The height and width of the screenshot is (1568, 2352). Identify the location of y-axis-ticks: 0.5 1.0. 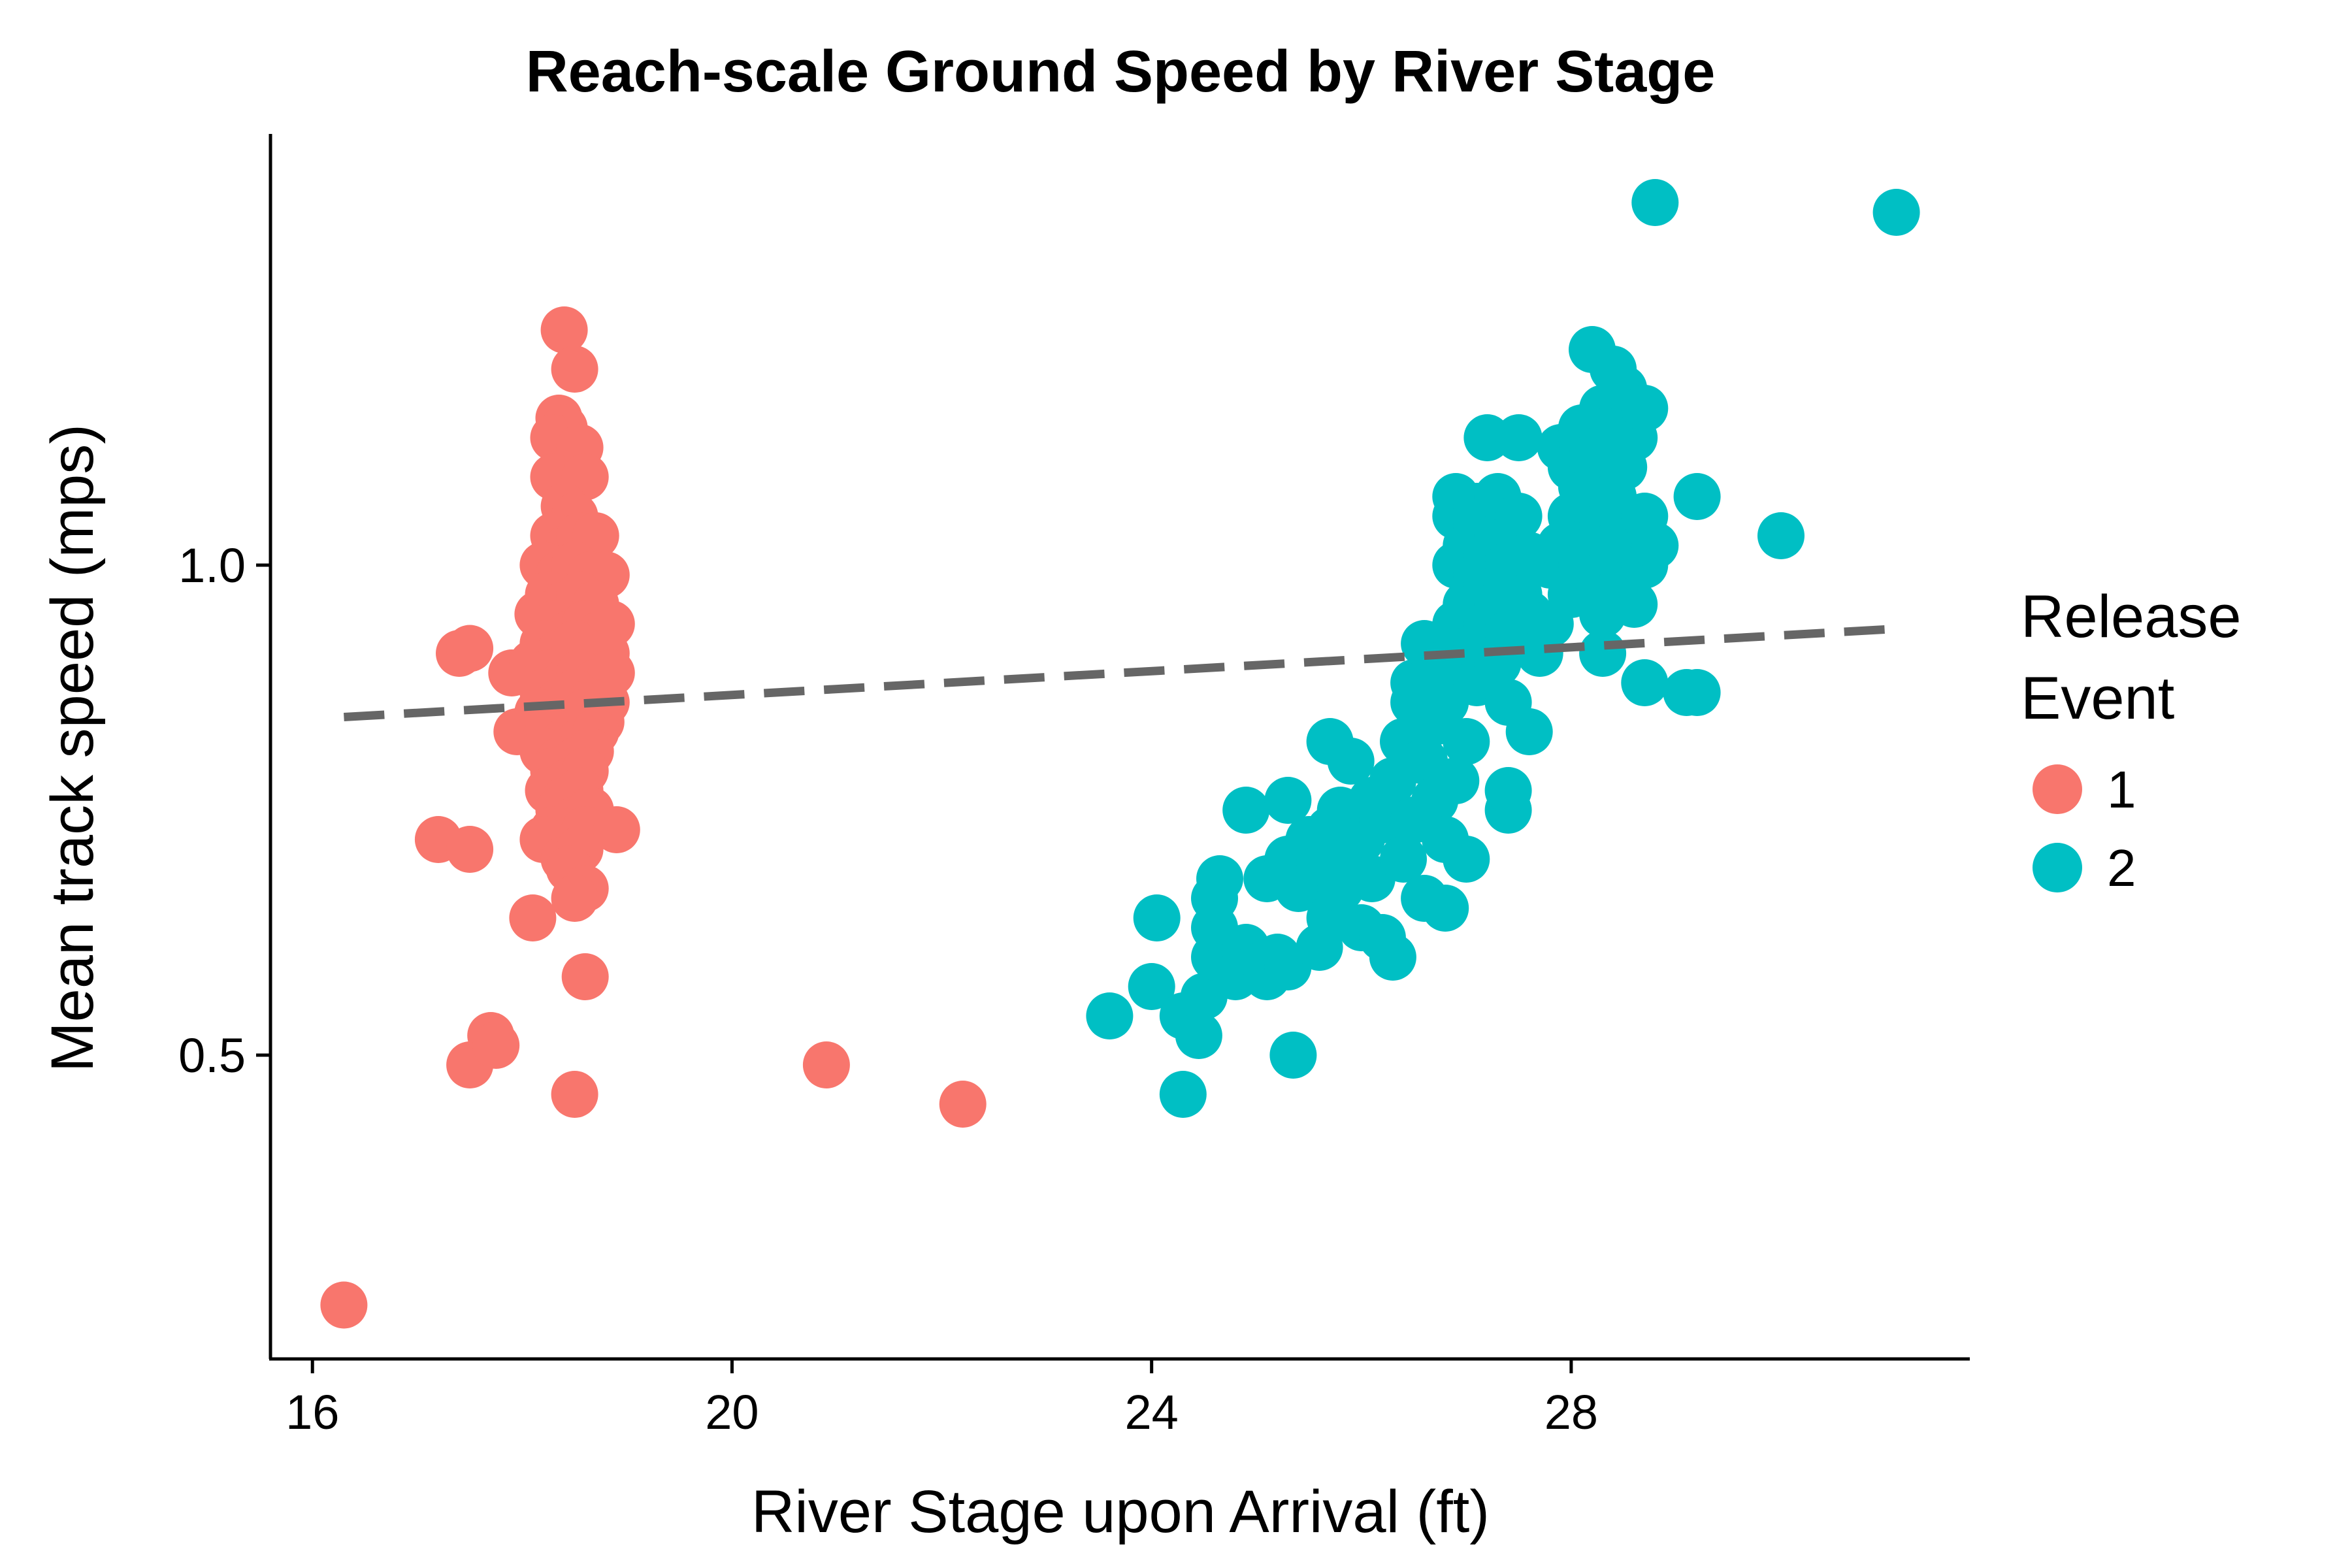
(224, 810).